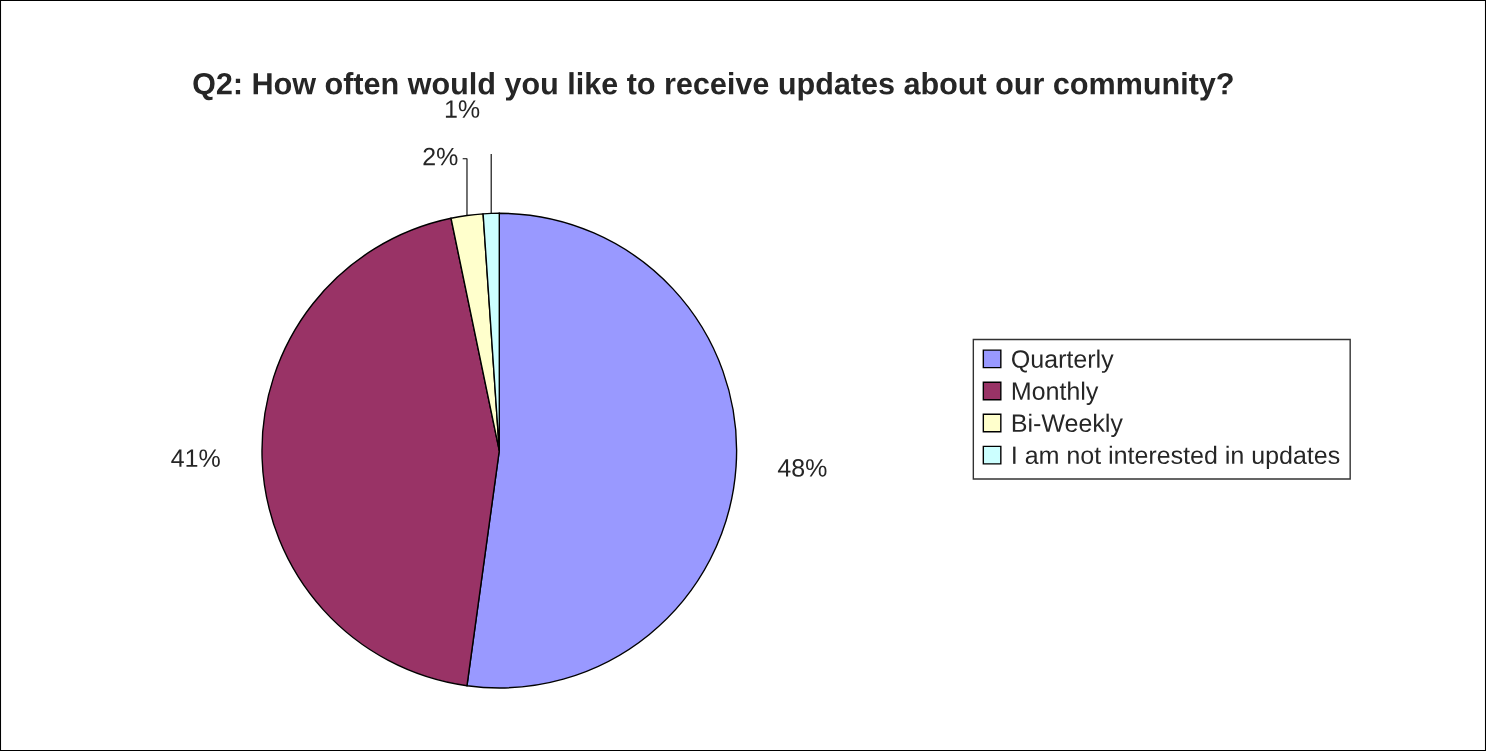 The width and height of the screenshot is (1486, 751). I want to click on data-label: 2%, so click(440, 156).